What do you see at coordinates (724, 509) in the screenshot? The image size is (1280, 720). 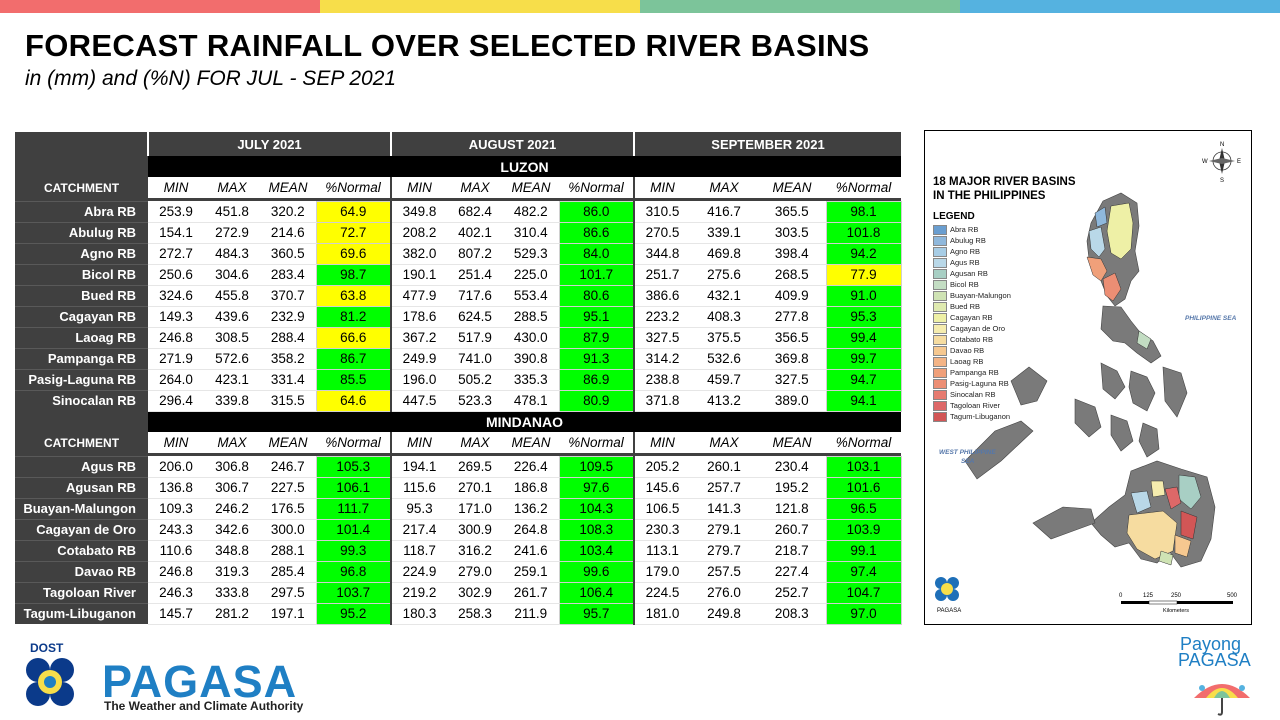 I see `value-cell: 141.3` at bounding box center [724, 509].